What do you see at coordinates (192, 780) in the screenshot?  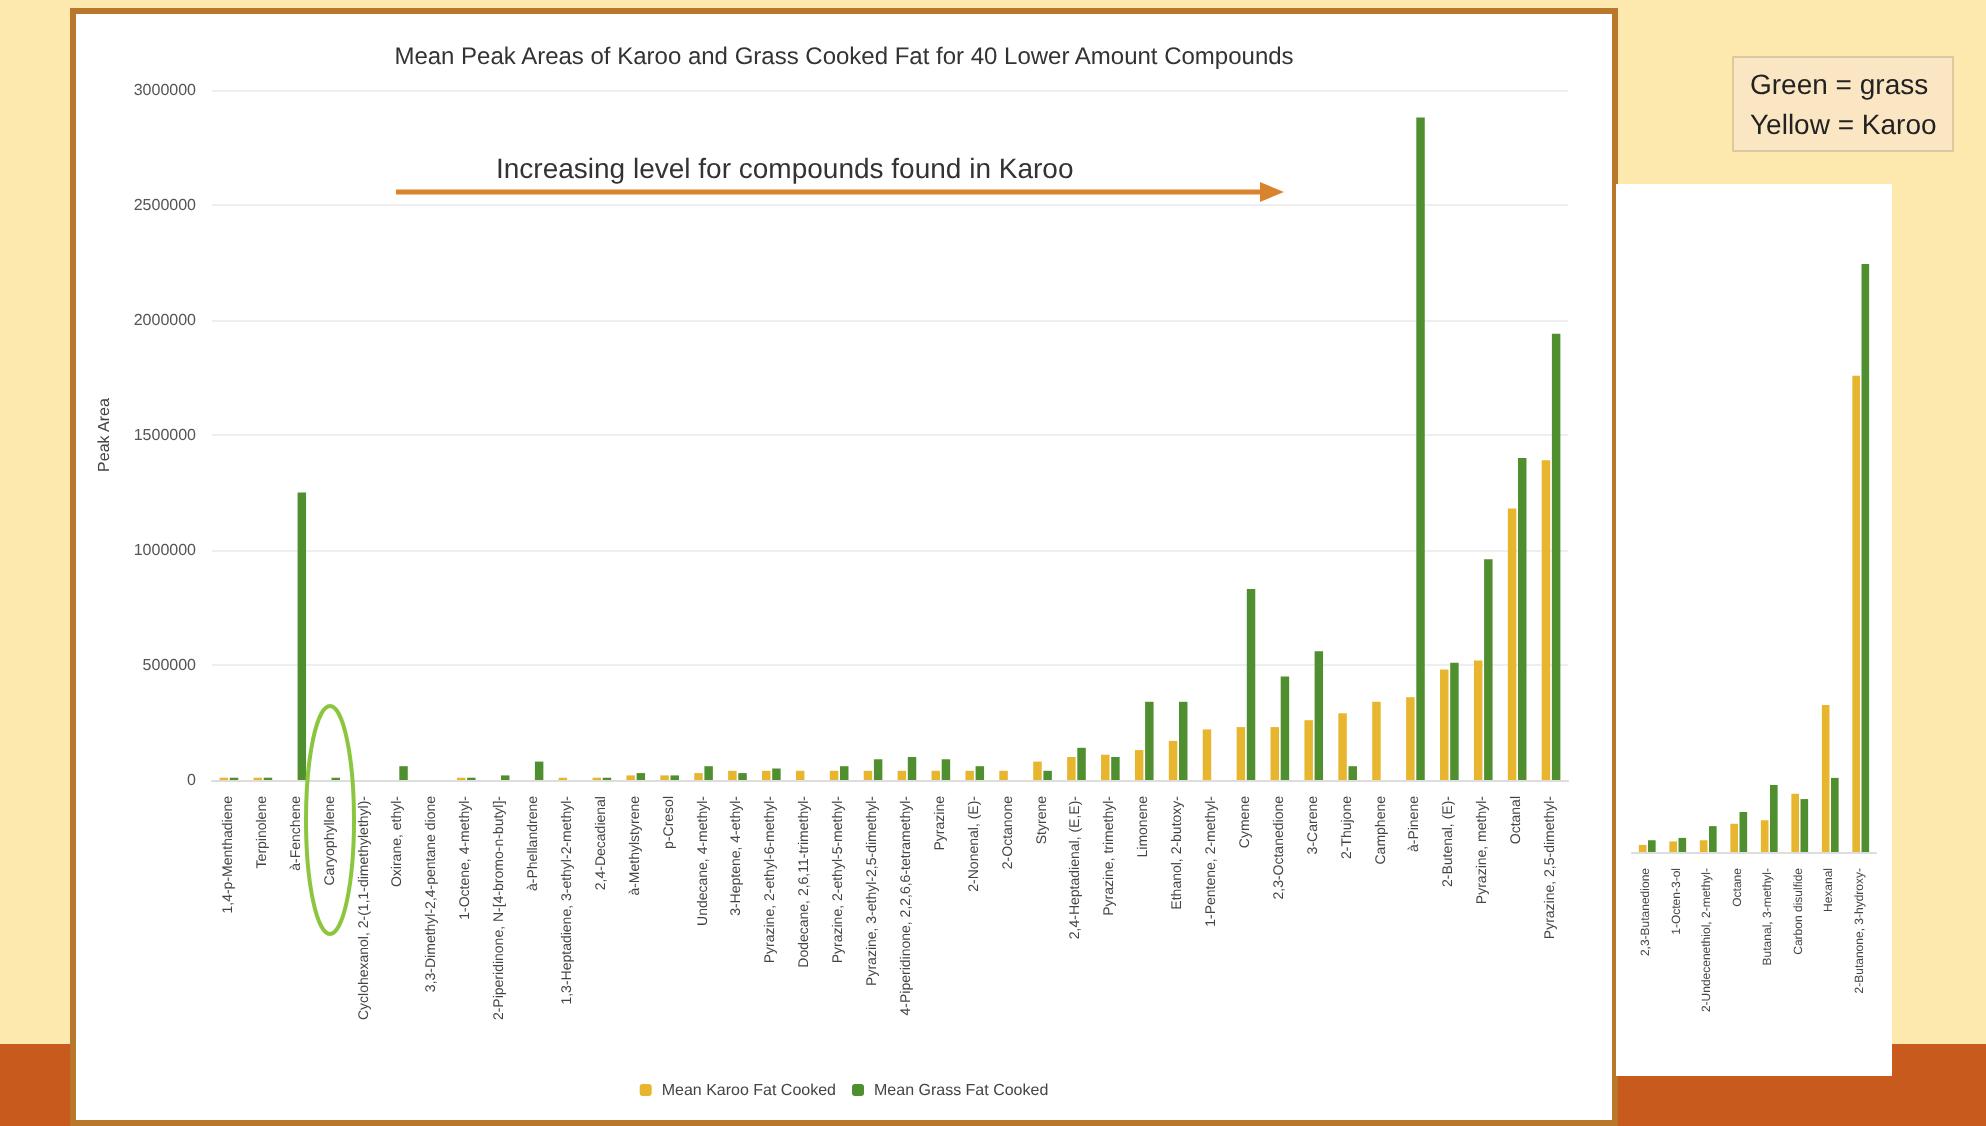 I see `y-tick-label: 0` at bounding box center [192, 780].